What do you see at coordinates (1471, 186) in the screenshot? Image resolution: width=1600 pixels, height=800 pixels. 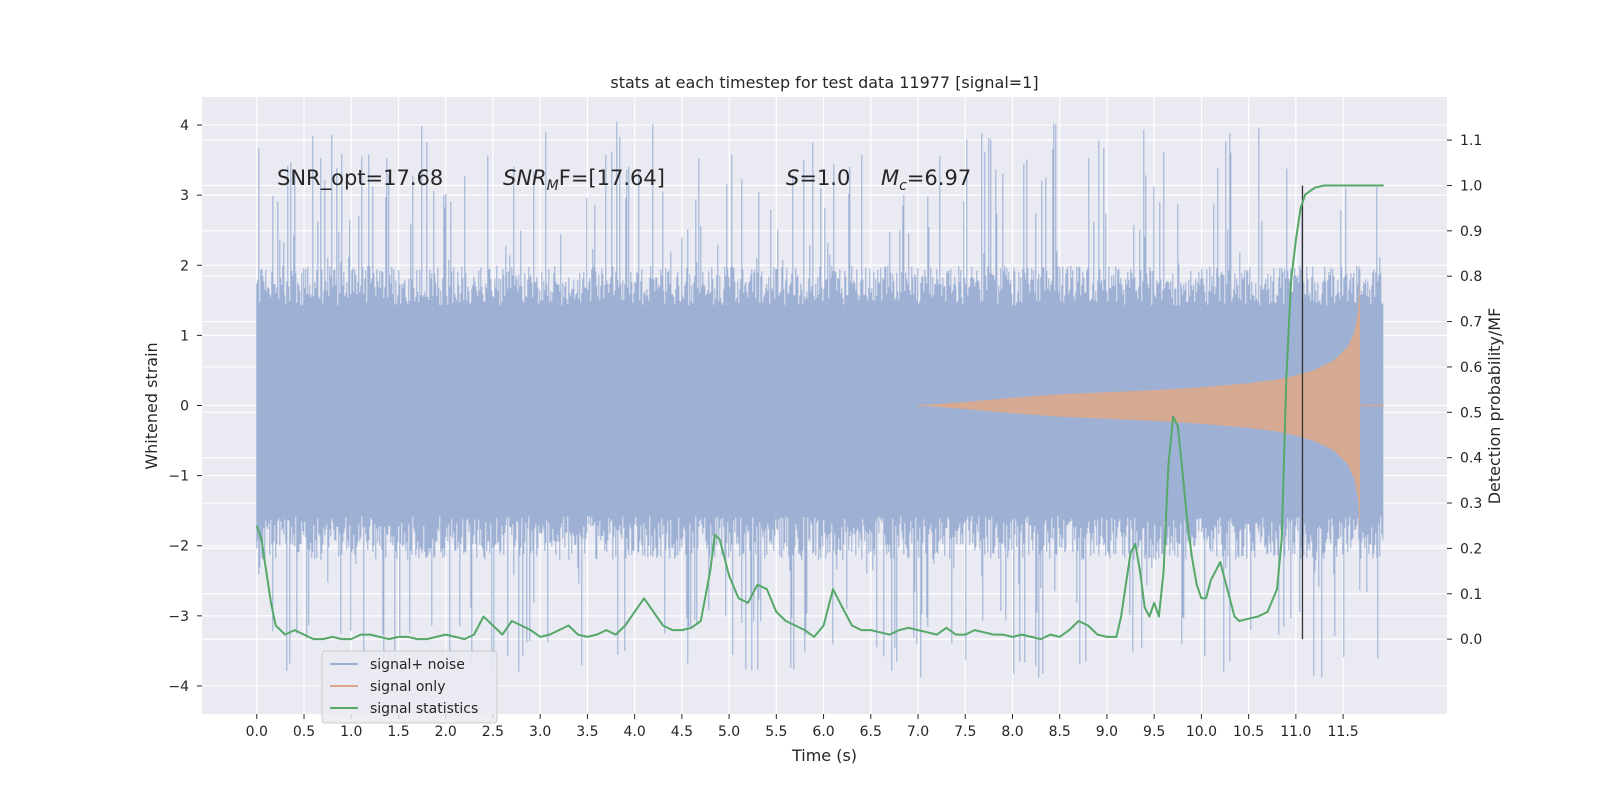 I see `y2-tick-label: 1.0` at bounding box center [1471, 186].